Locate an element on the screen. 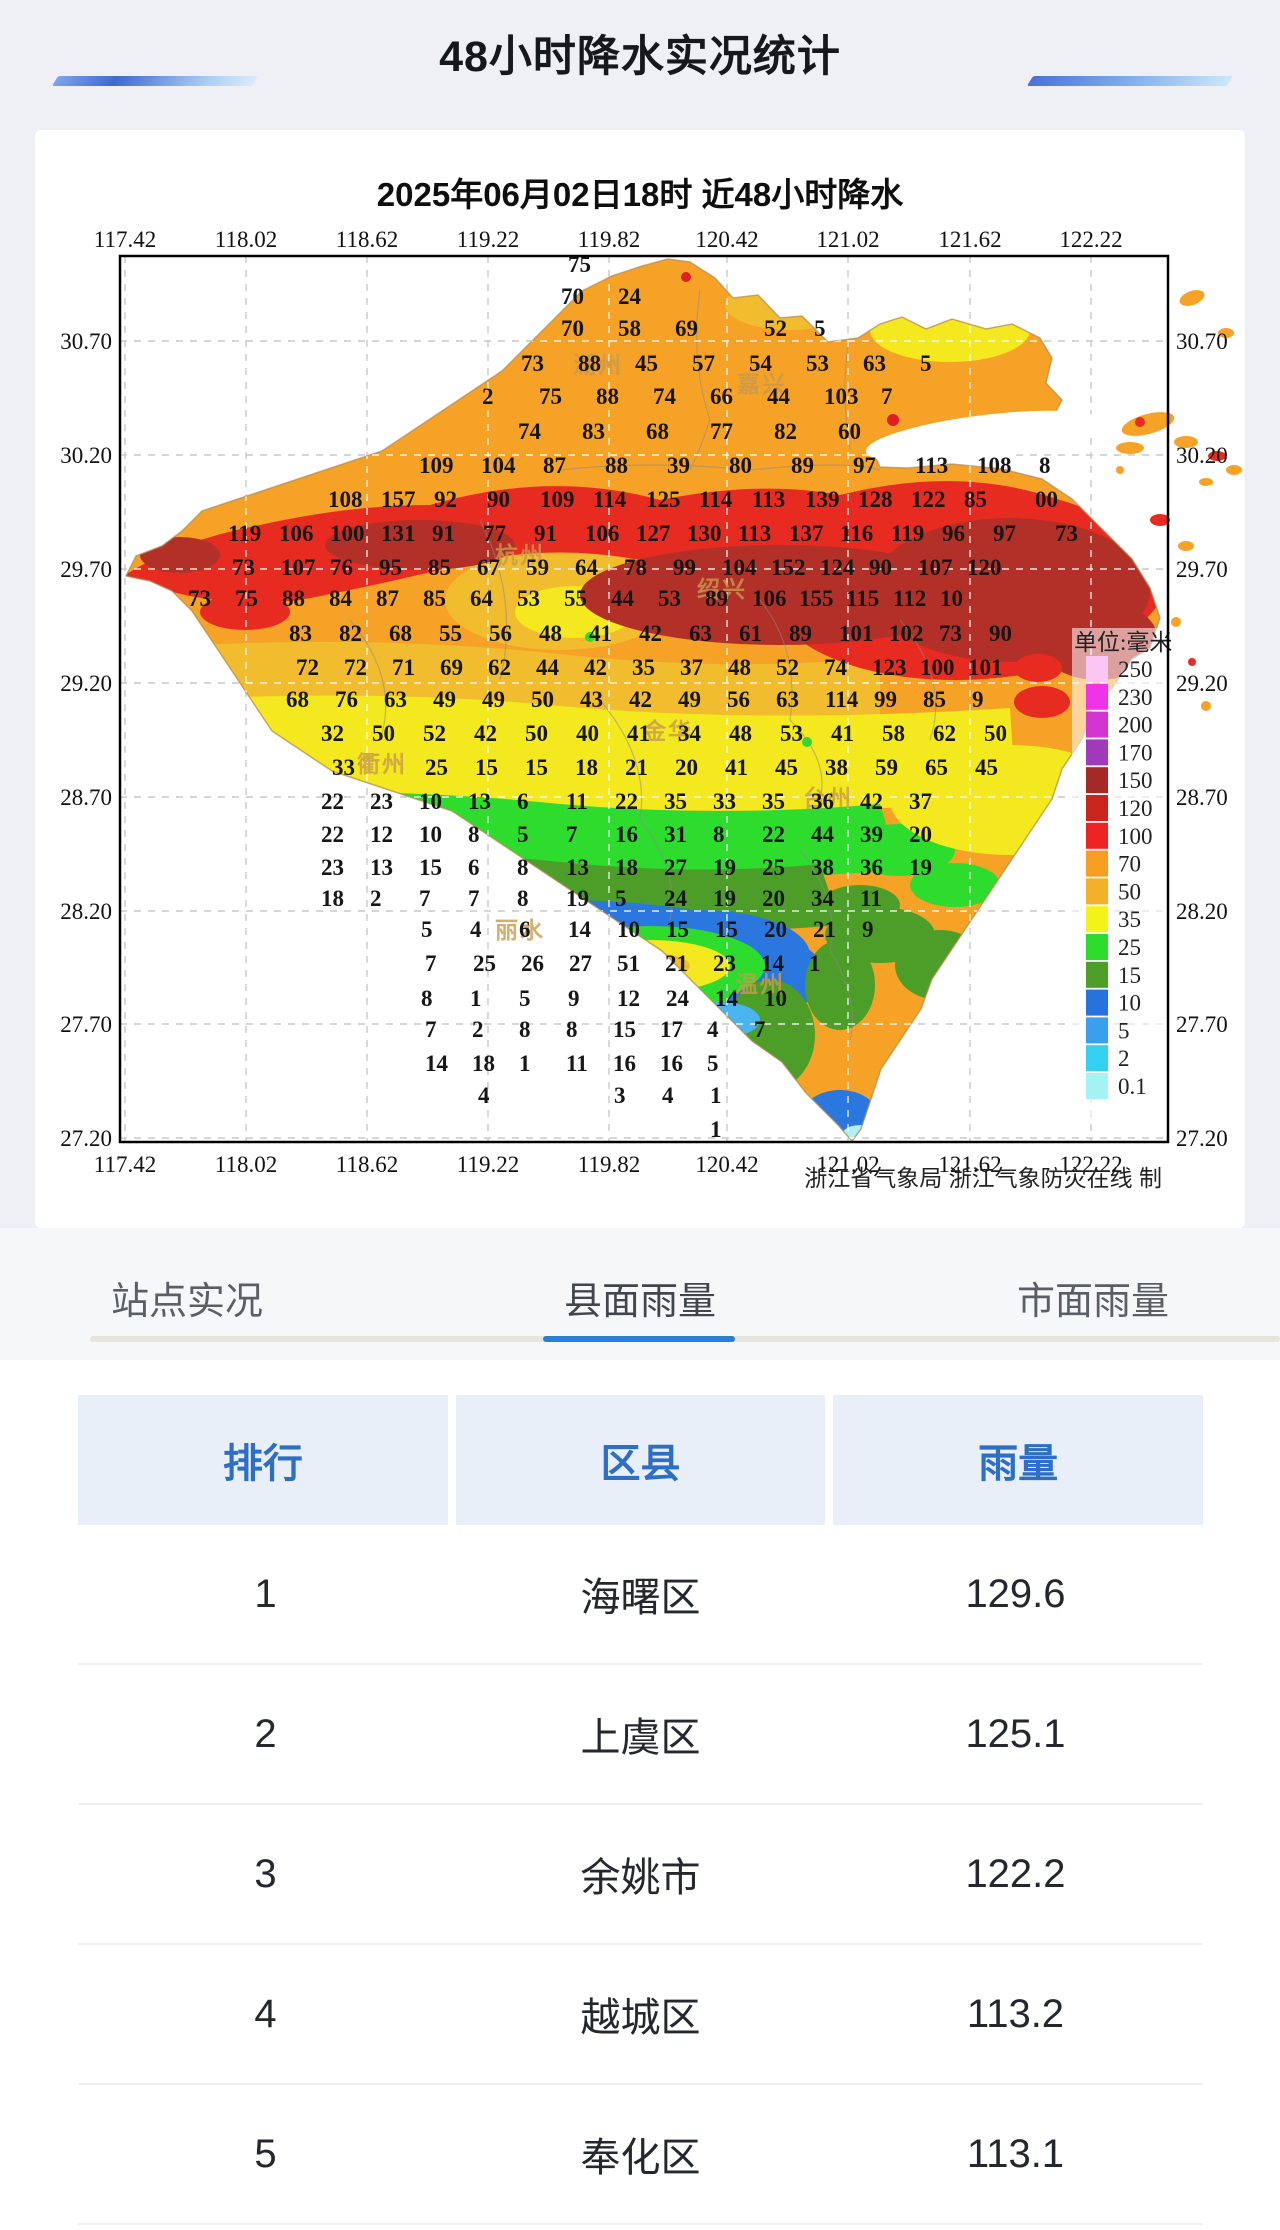 The height and width of the screenshot is (2230, 1280). station-value: 16 is located at coordinates (671, 1063).